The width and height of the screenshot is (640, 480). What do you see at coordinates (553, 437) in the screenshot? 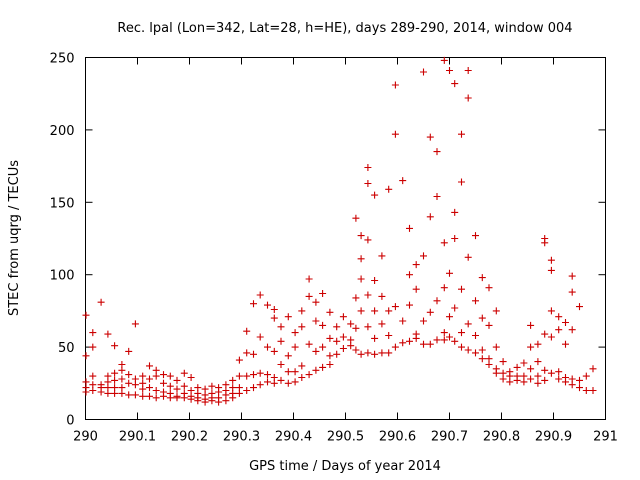
I see `x-tick-label: 290.9` at bounding box center [553, 437].